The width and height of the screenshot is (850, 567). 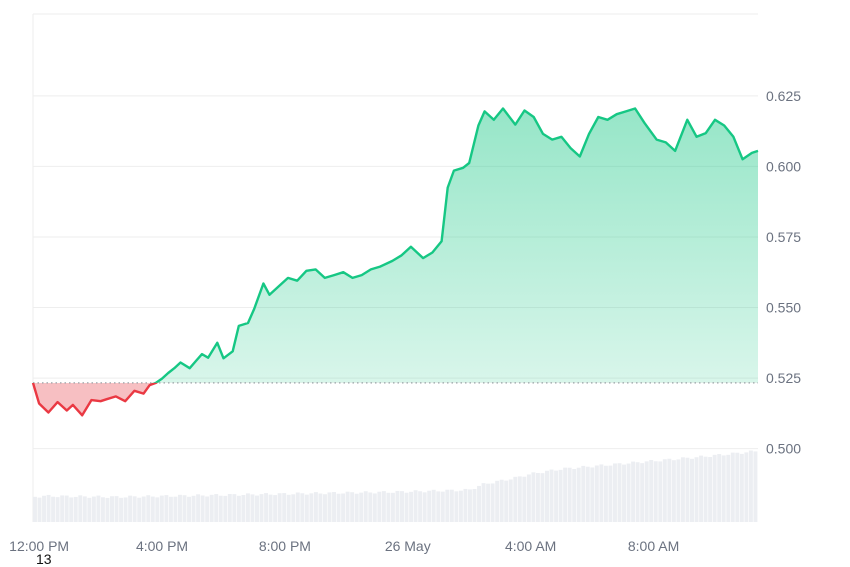 I want to click on volume-layer, so click(x=395, y=486).